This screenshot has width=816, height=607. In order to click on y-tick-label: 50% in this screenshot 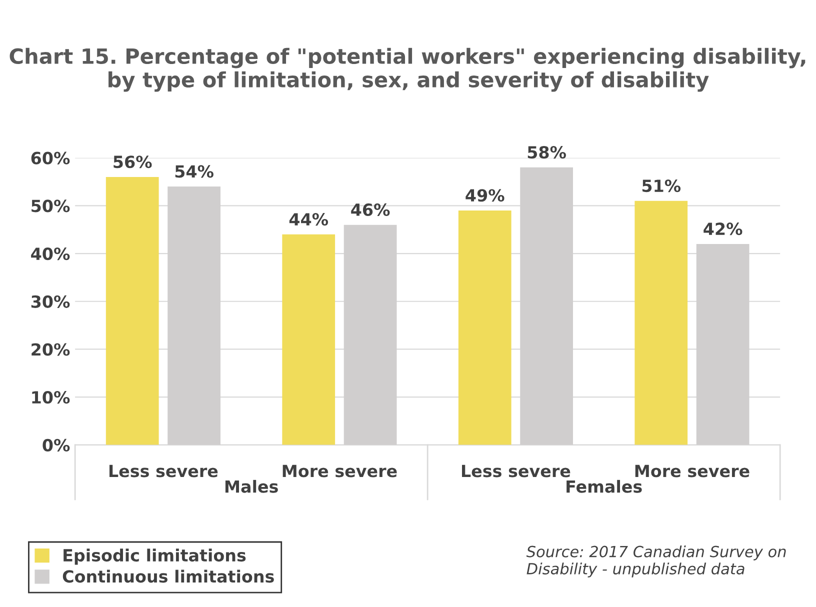, I will do `click(51, 206)`.